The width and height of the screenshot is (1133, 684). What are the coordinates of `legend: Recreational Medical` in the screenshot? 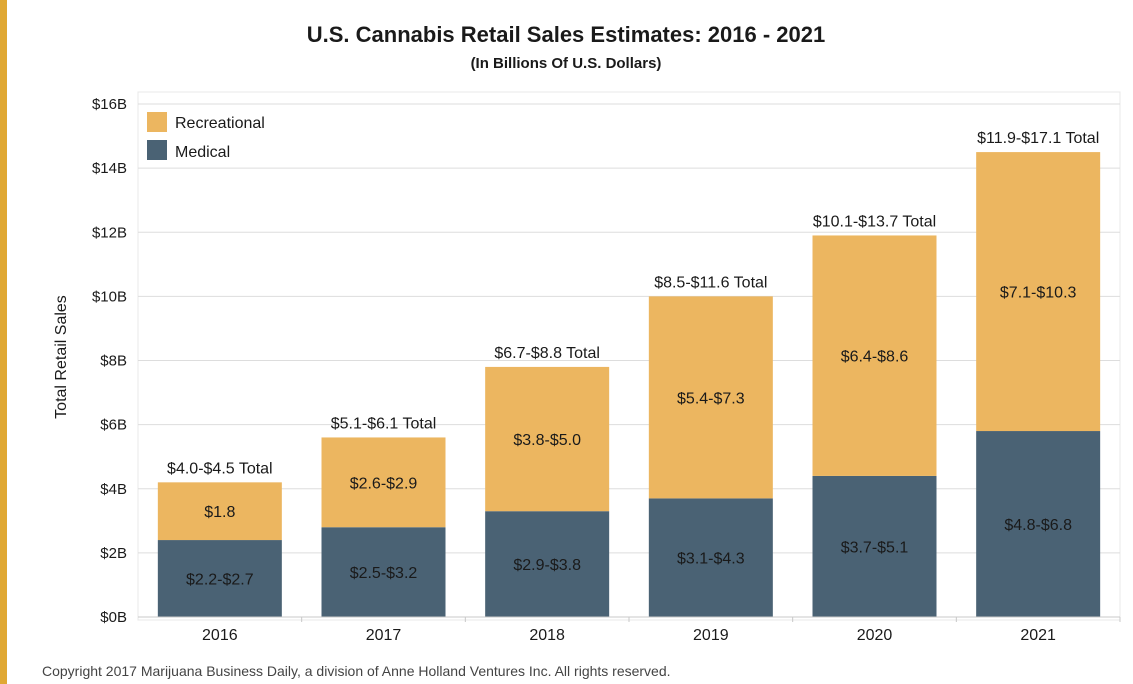 It's located at (206, 136).